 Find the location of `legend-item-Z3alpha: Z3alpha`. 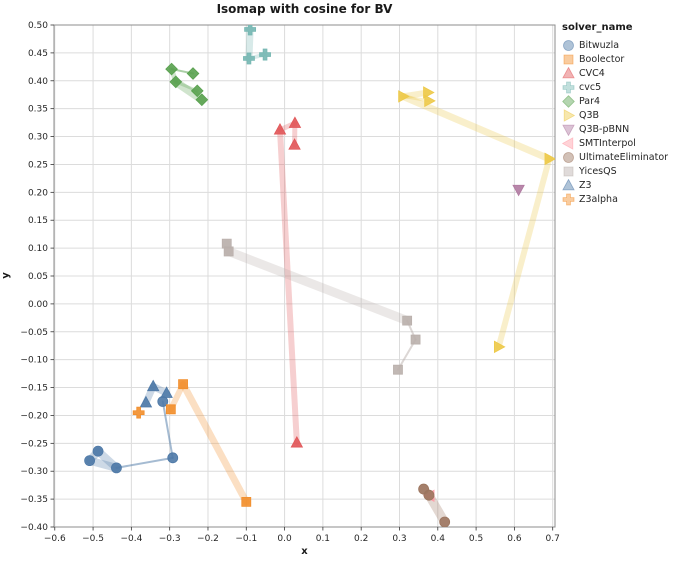

legend-item-Z3alpha: Z3alpha is located at coordinates (618, 199).